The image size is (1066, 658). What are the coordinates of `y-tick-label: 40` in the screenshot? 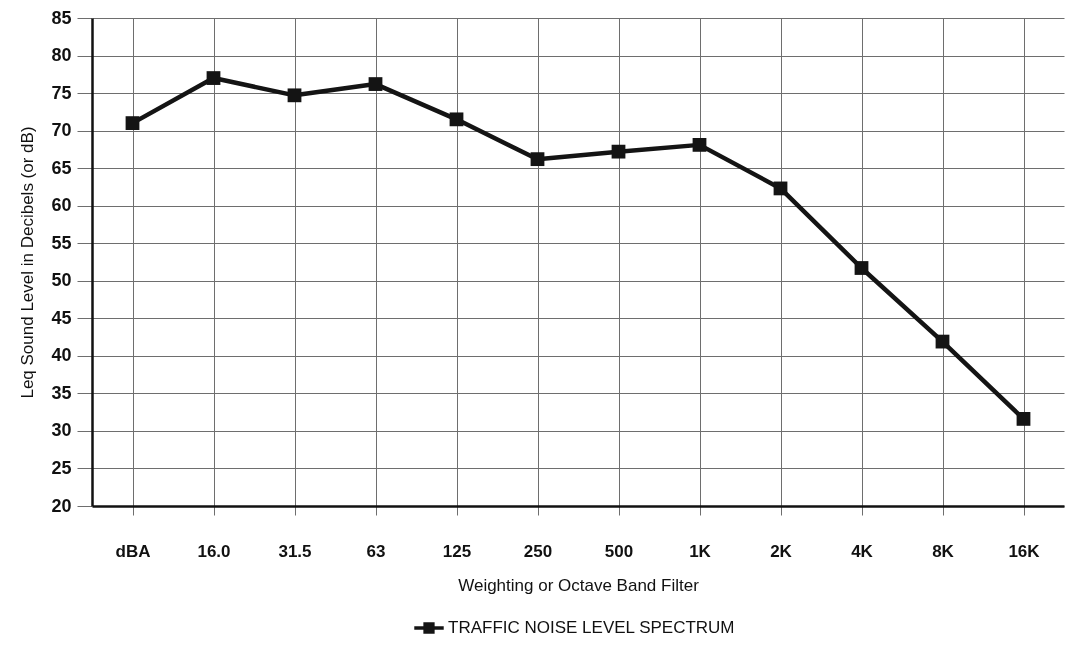 It's located at (61, 355).